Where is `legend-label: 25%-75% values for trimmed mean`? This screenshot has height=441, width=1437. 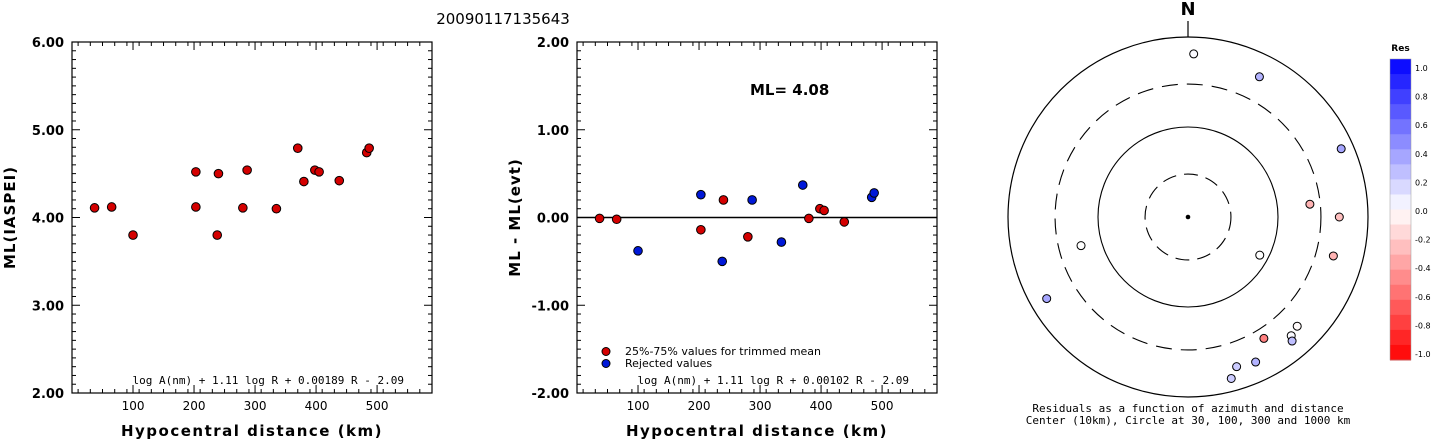 legend-label: 25%-75% values for trimmed mean is located at coordinates (723, 351).